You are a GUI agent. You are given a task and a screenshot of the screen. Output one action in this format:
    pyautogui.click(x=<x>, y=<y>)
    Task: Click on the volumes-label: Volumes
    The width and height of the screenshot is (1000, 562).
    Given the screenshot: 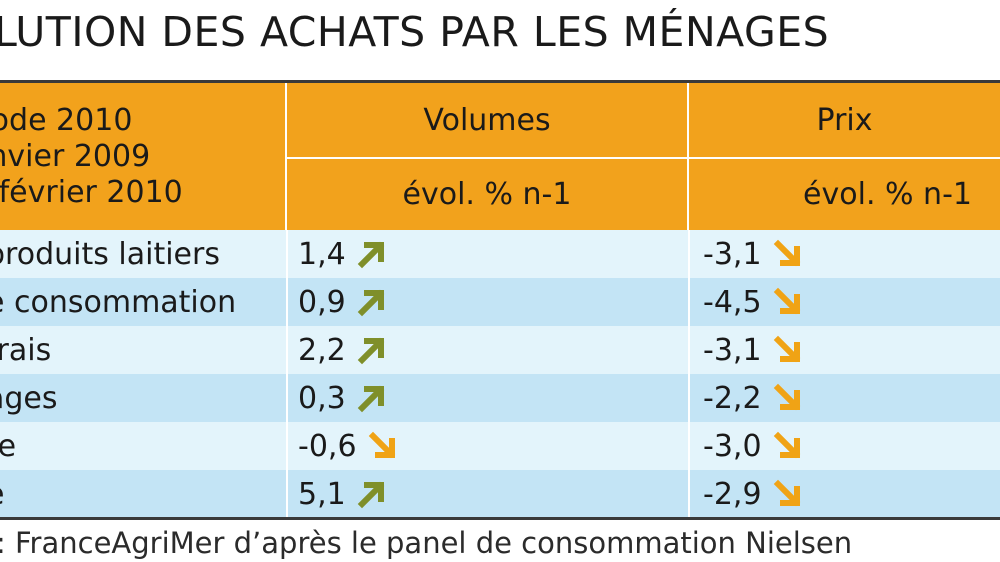 What is the action you would take?
    pyautogui.click(x=487, y=121)
    